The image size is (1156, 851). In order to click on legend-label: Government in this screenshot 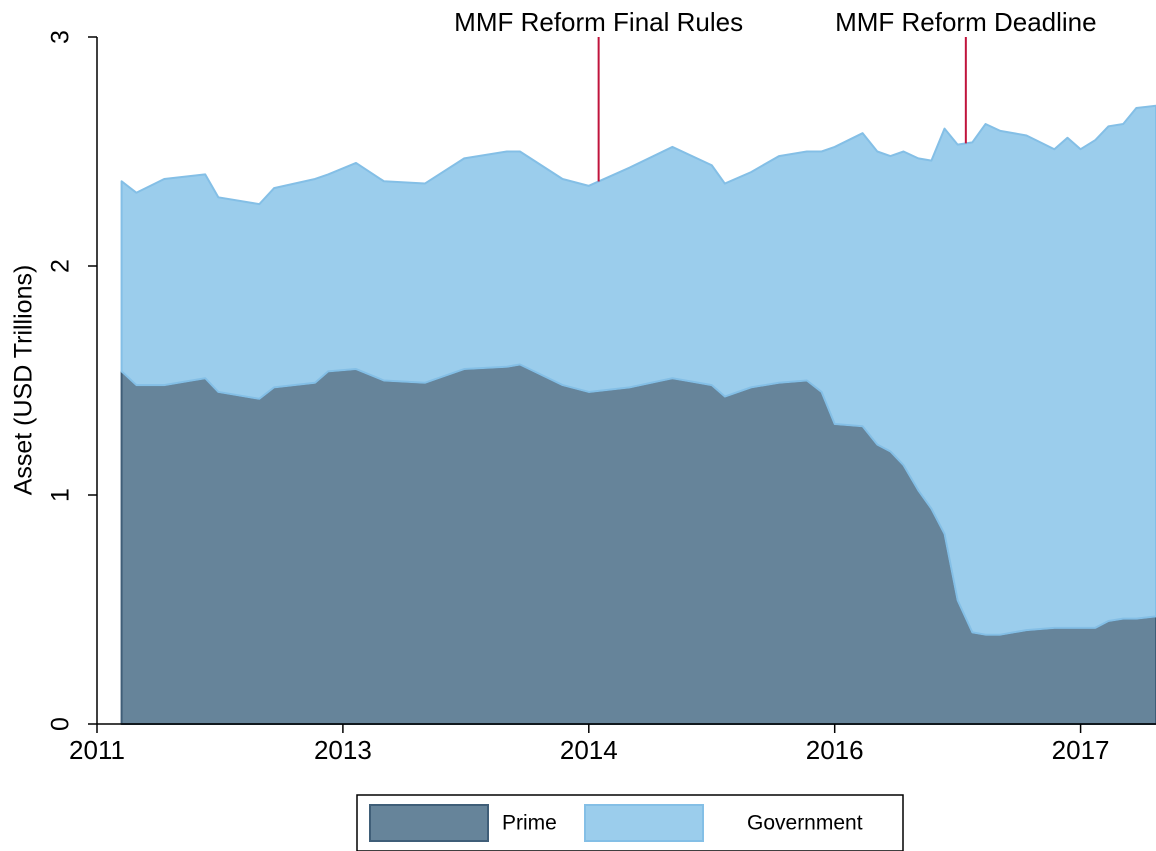, I will do `click(805, 823)`.